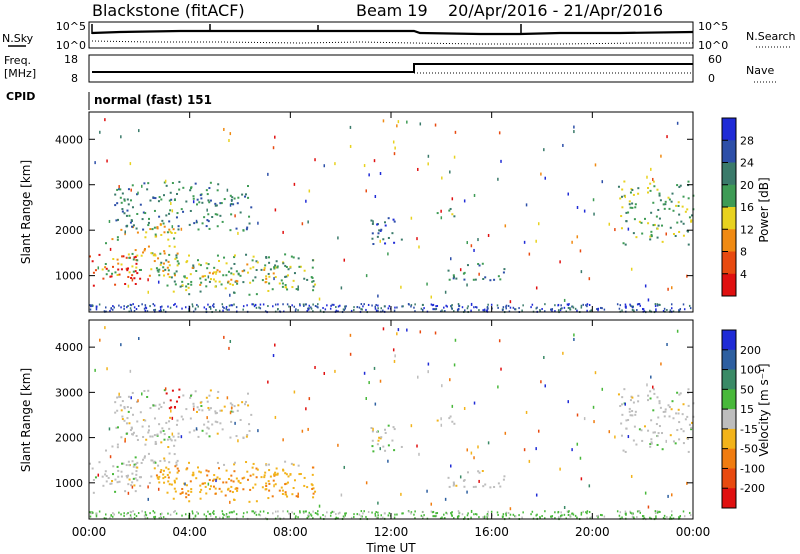  Describe the element at coordinates (743, 274) in the screenshot. I see `colorbar-tick-label: 4` at that location.